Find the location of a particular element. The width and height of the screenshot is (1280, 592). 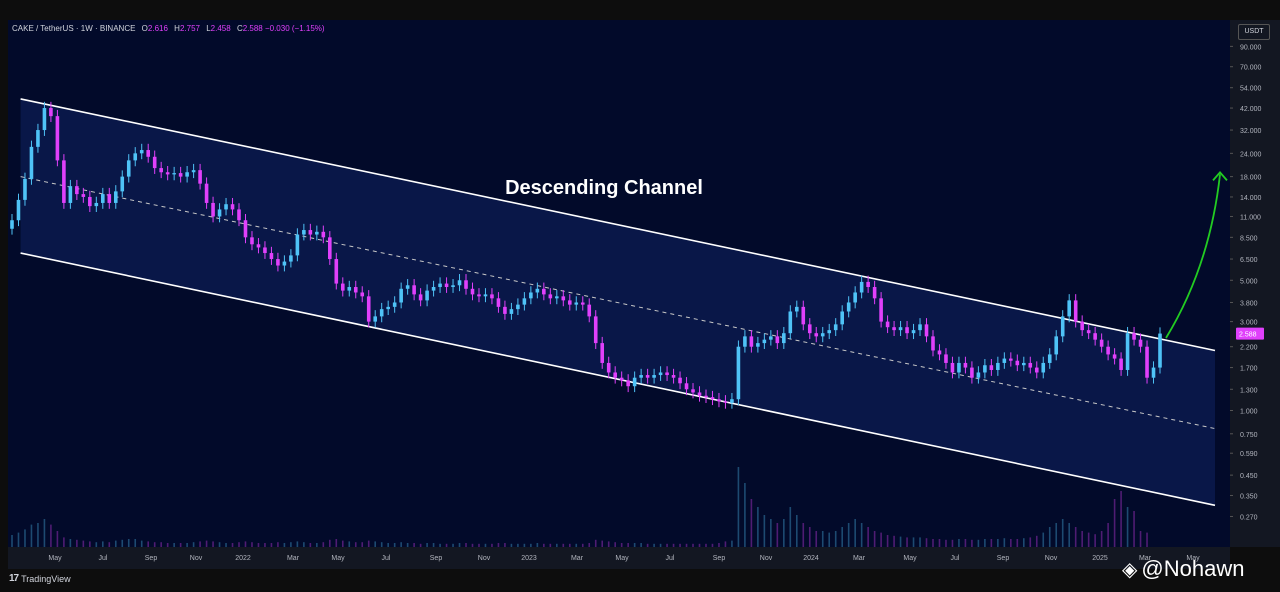

low-value: 2.458 is located at coordinates (220, 28).